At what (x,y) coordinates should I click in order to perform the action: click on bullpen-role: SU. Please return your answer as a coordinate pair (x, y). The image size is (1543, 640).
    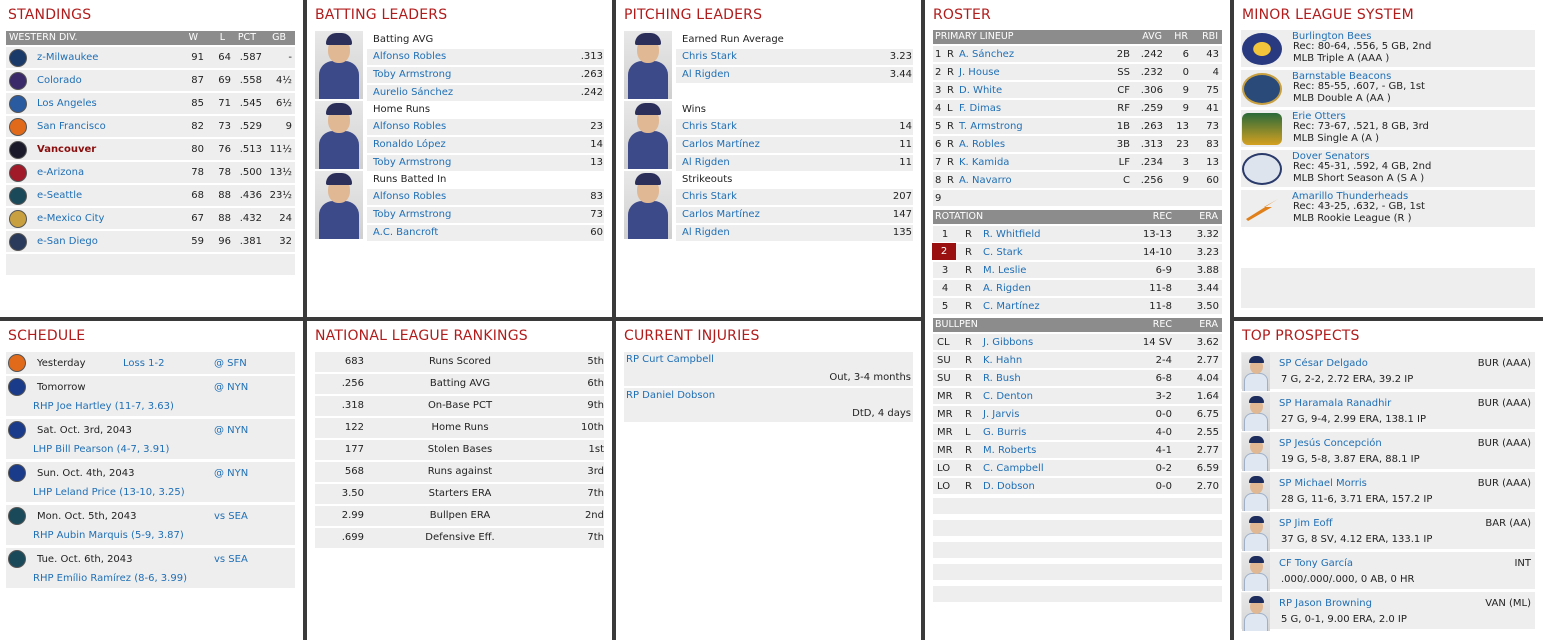
    Looking at the image, I should click on (944, 360).